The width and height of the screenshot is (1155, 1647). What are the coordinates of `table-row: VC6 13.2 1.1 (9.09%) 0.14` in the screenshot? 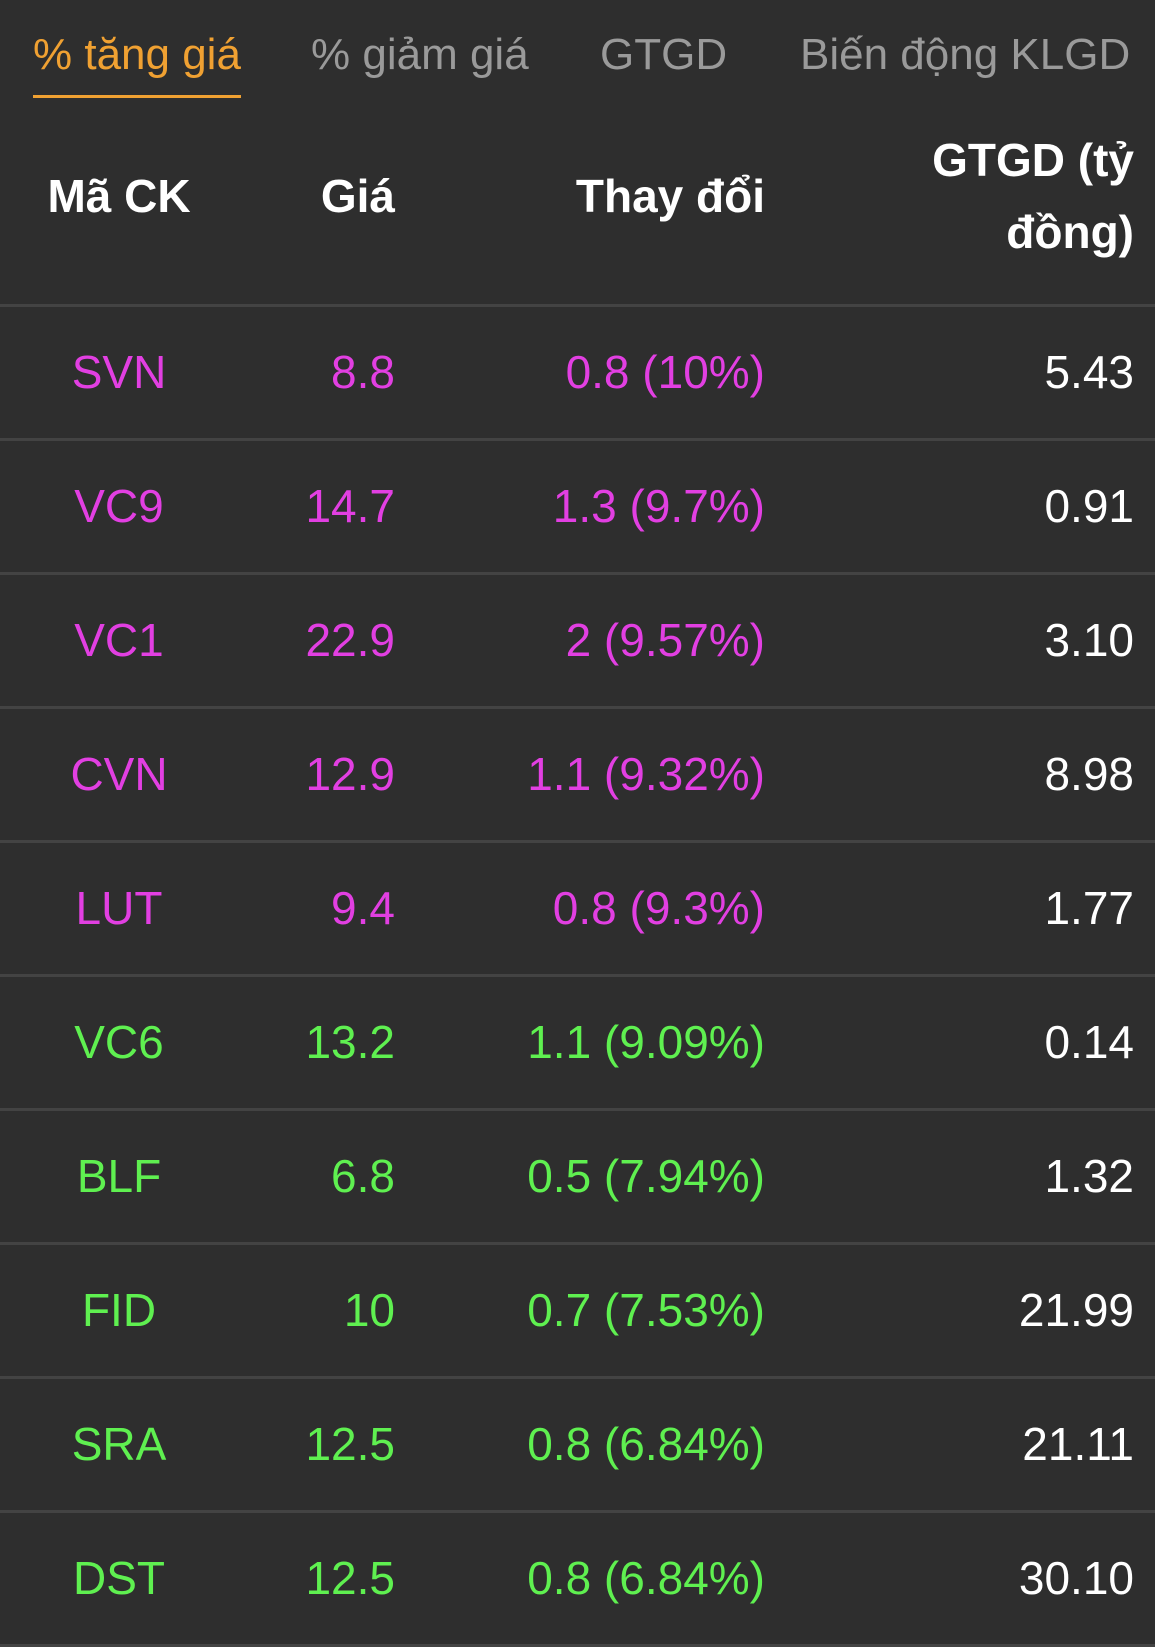 It's located at (577, 1044).